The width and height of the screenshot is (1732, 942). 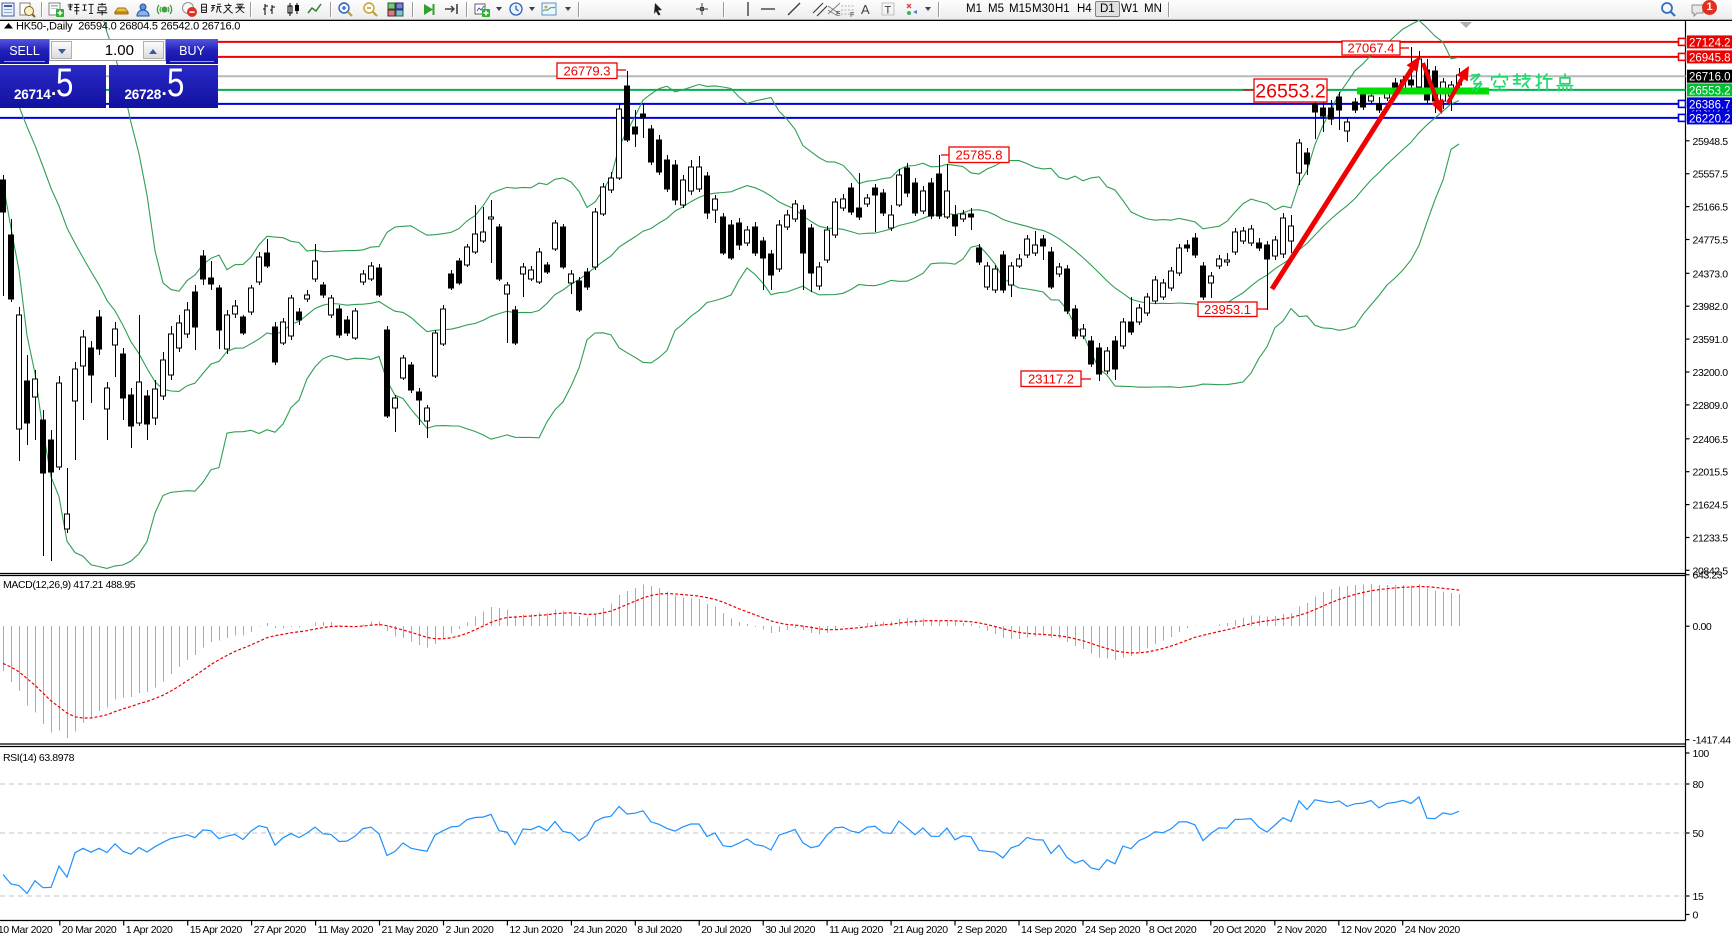 I want to click on svg-text: 20 Jul 2020, so click(x=726, y=930).